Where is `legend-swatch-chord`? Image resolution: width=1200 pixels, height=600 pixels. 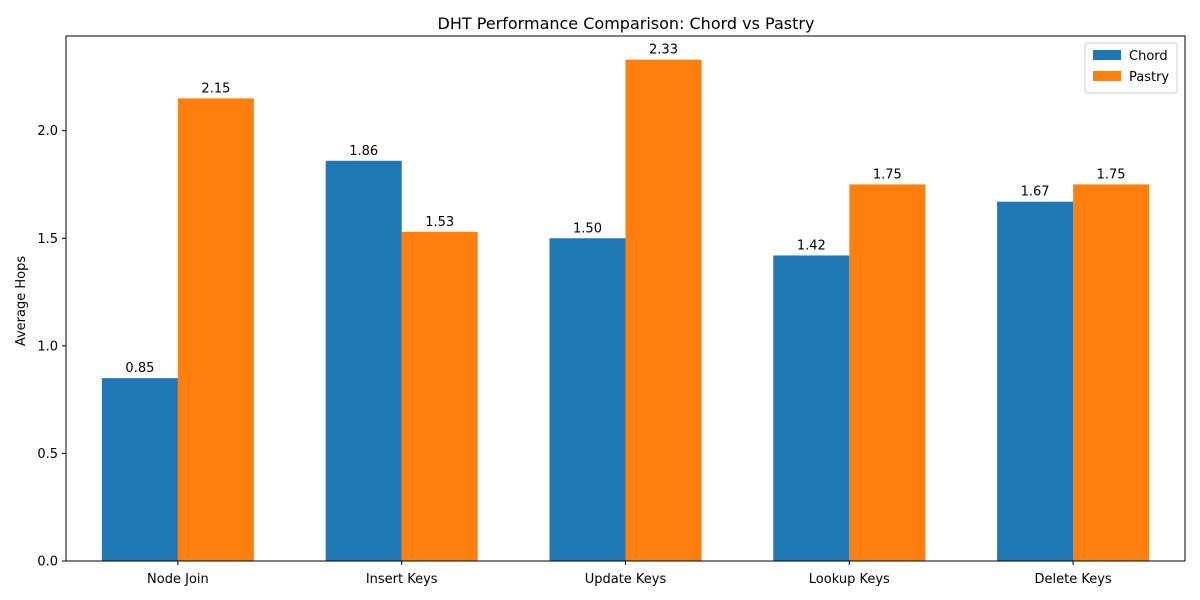
legend-swatch-chord is located at coordinates (1107, 55).